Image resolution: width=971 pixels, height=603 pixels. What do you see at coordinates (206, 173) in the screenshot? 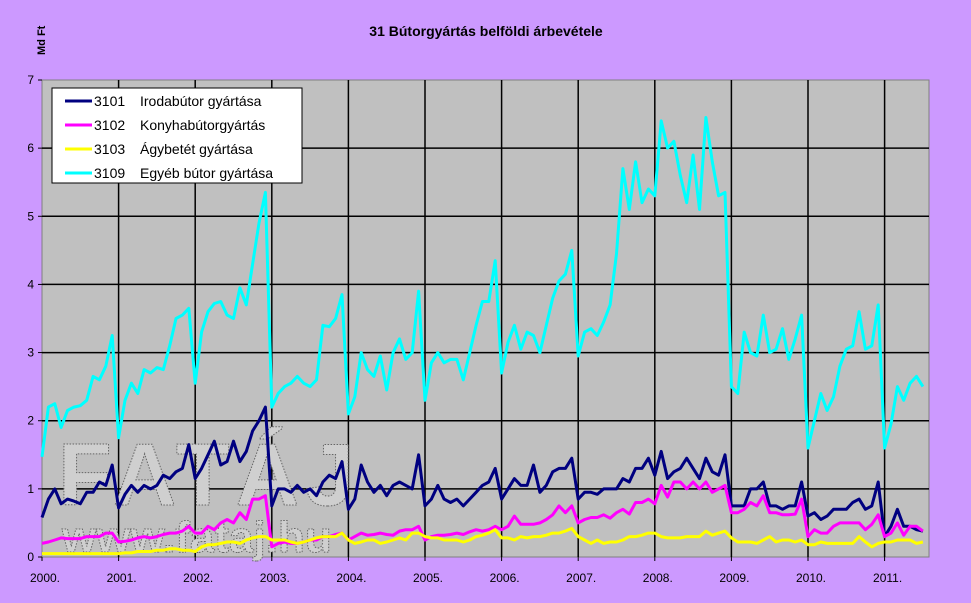
I see `legend-label: Egyéb bútor gyártása` at bounding box center [206, 173].